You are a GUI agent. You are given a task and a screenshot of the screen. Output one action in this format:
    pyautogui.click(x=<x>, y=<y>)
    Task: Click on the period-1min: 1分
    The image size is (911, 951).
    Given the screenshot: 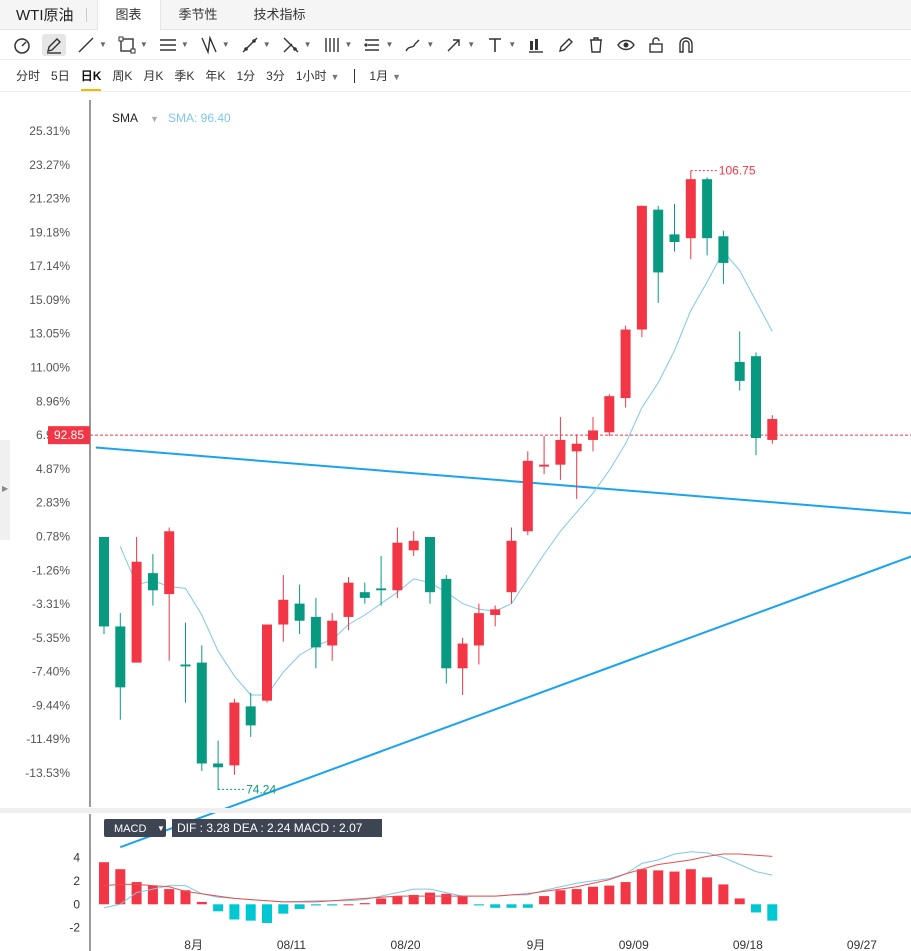 What is the action you would take?
    pyautogui.click(x=246, y=75)
    